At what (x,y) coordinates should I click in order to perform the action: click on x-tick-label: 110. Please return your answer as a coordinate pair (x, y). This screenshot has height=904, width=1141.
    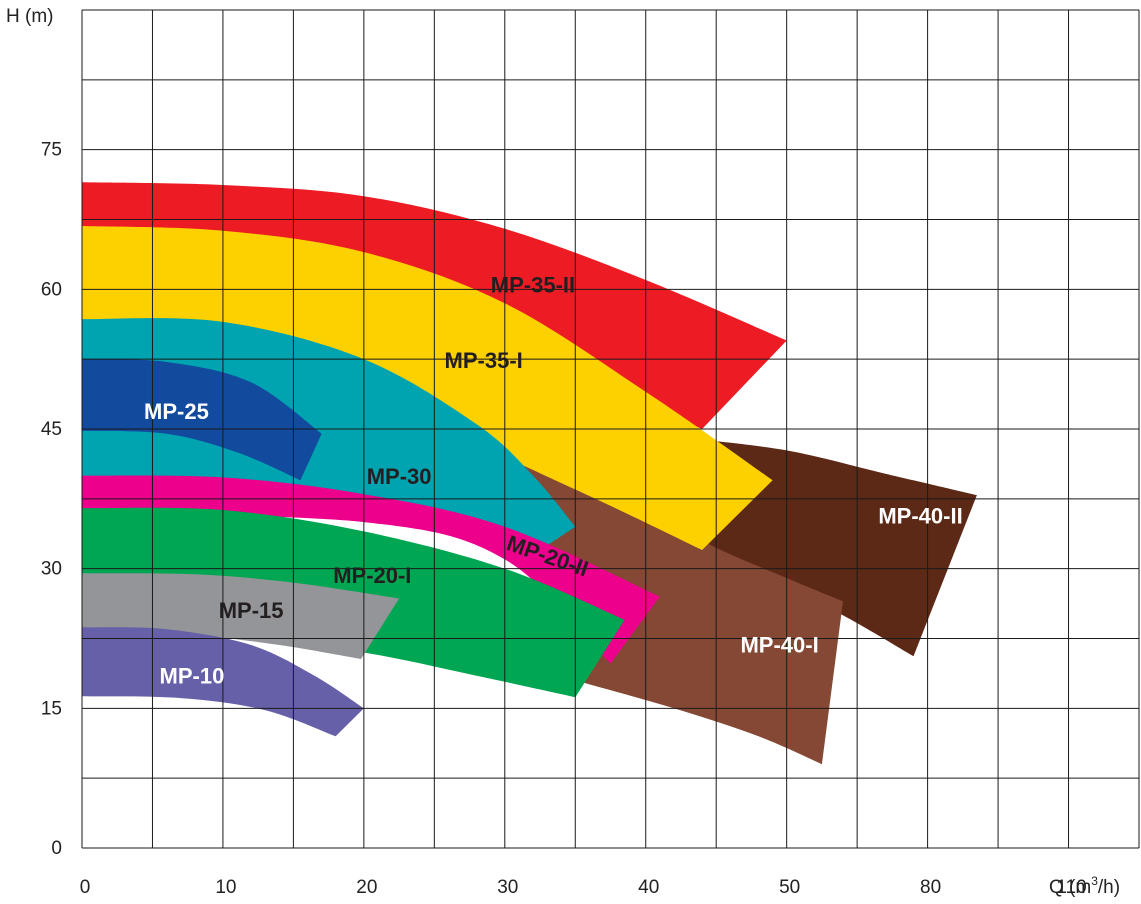
    Looking at the image, I should click on (1071, 887).